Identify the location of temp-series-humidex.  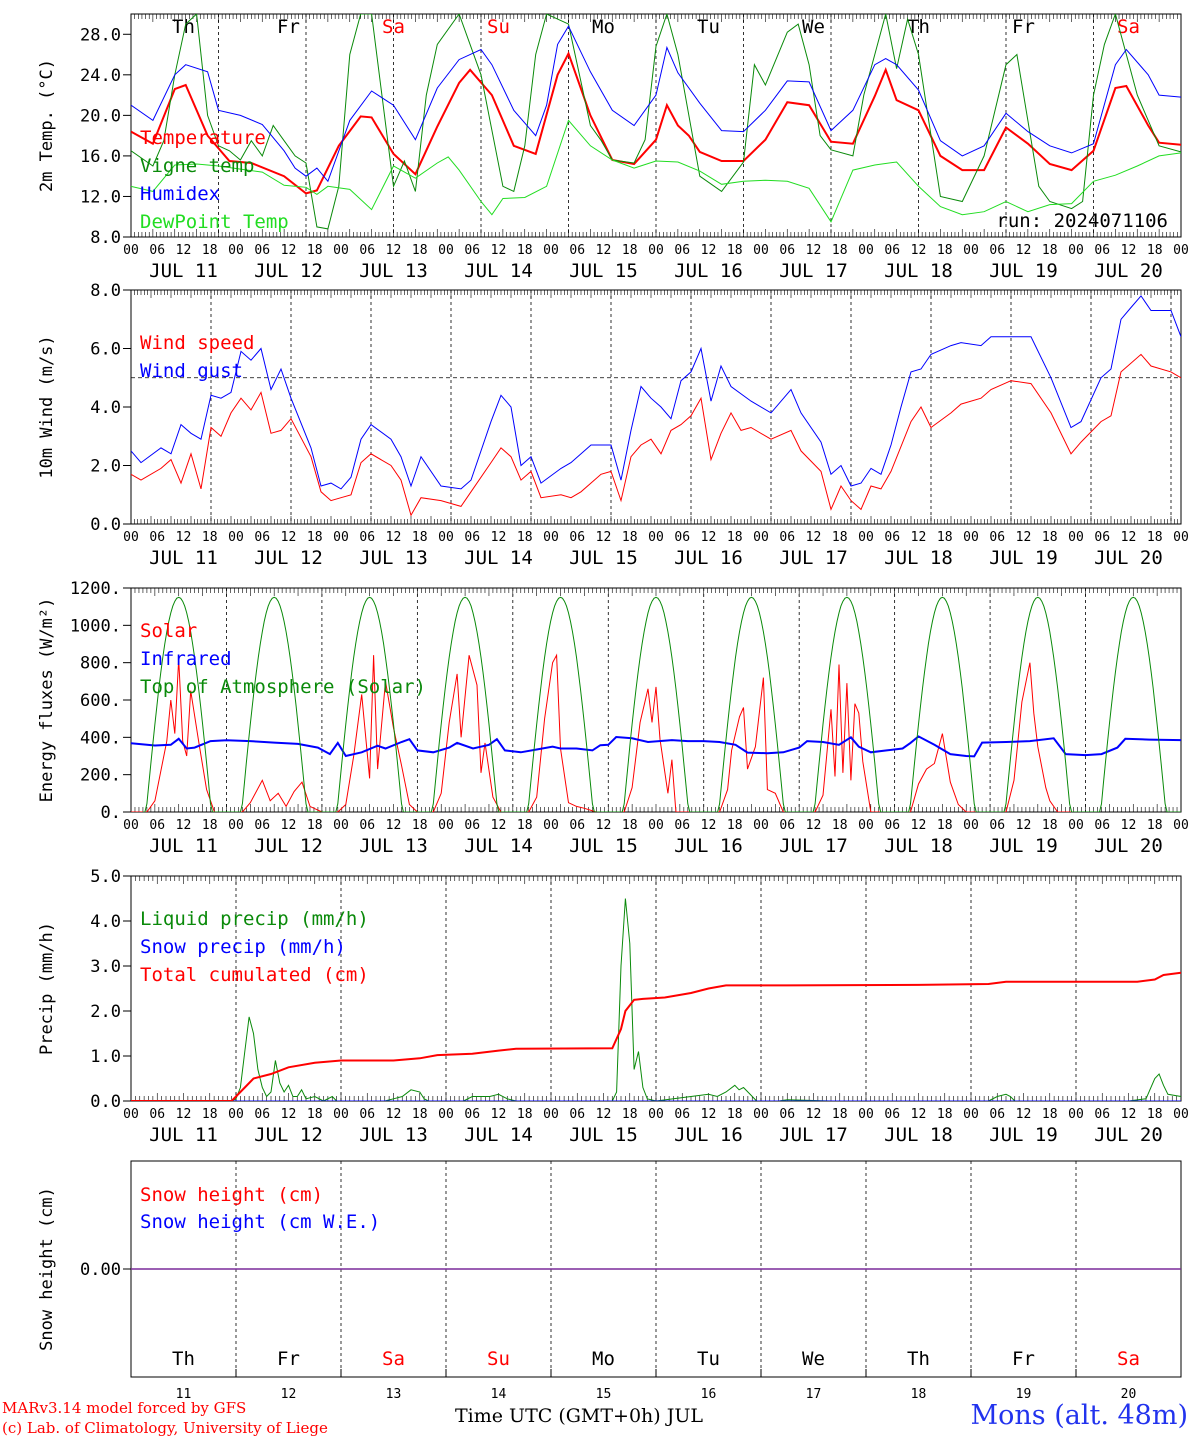
(656, 104).